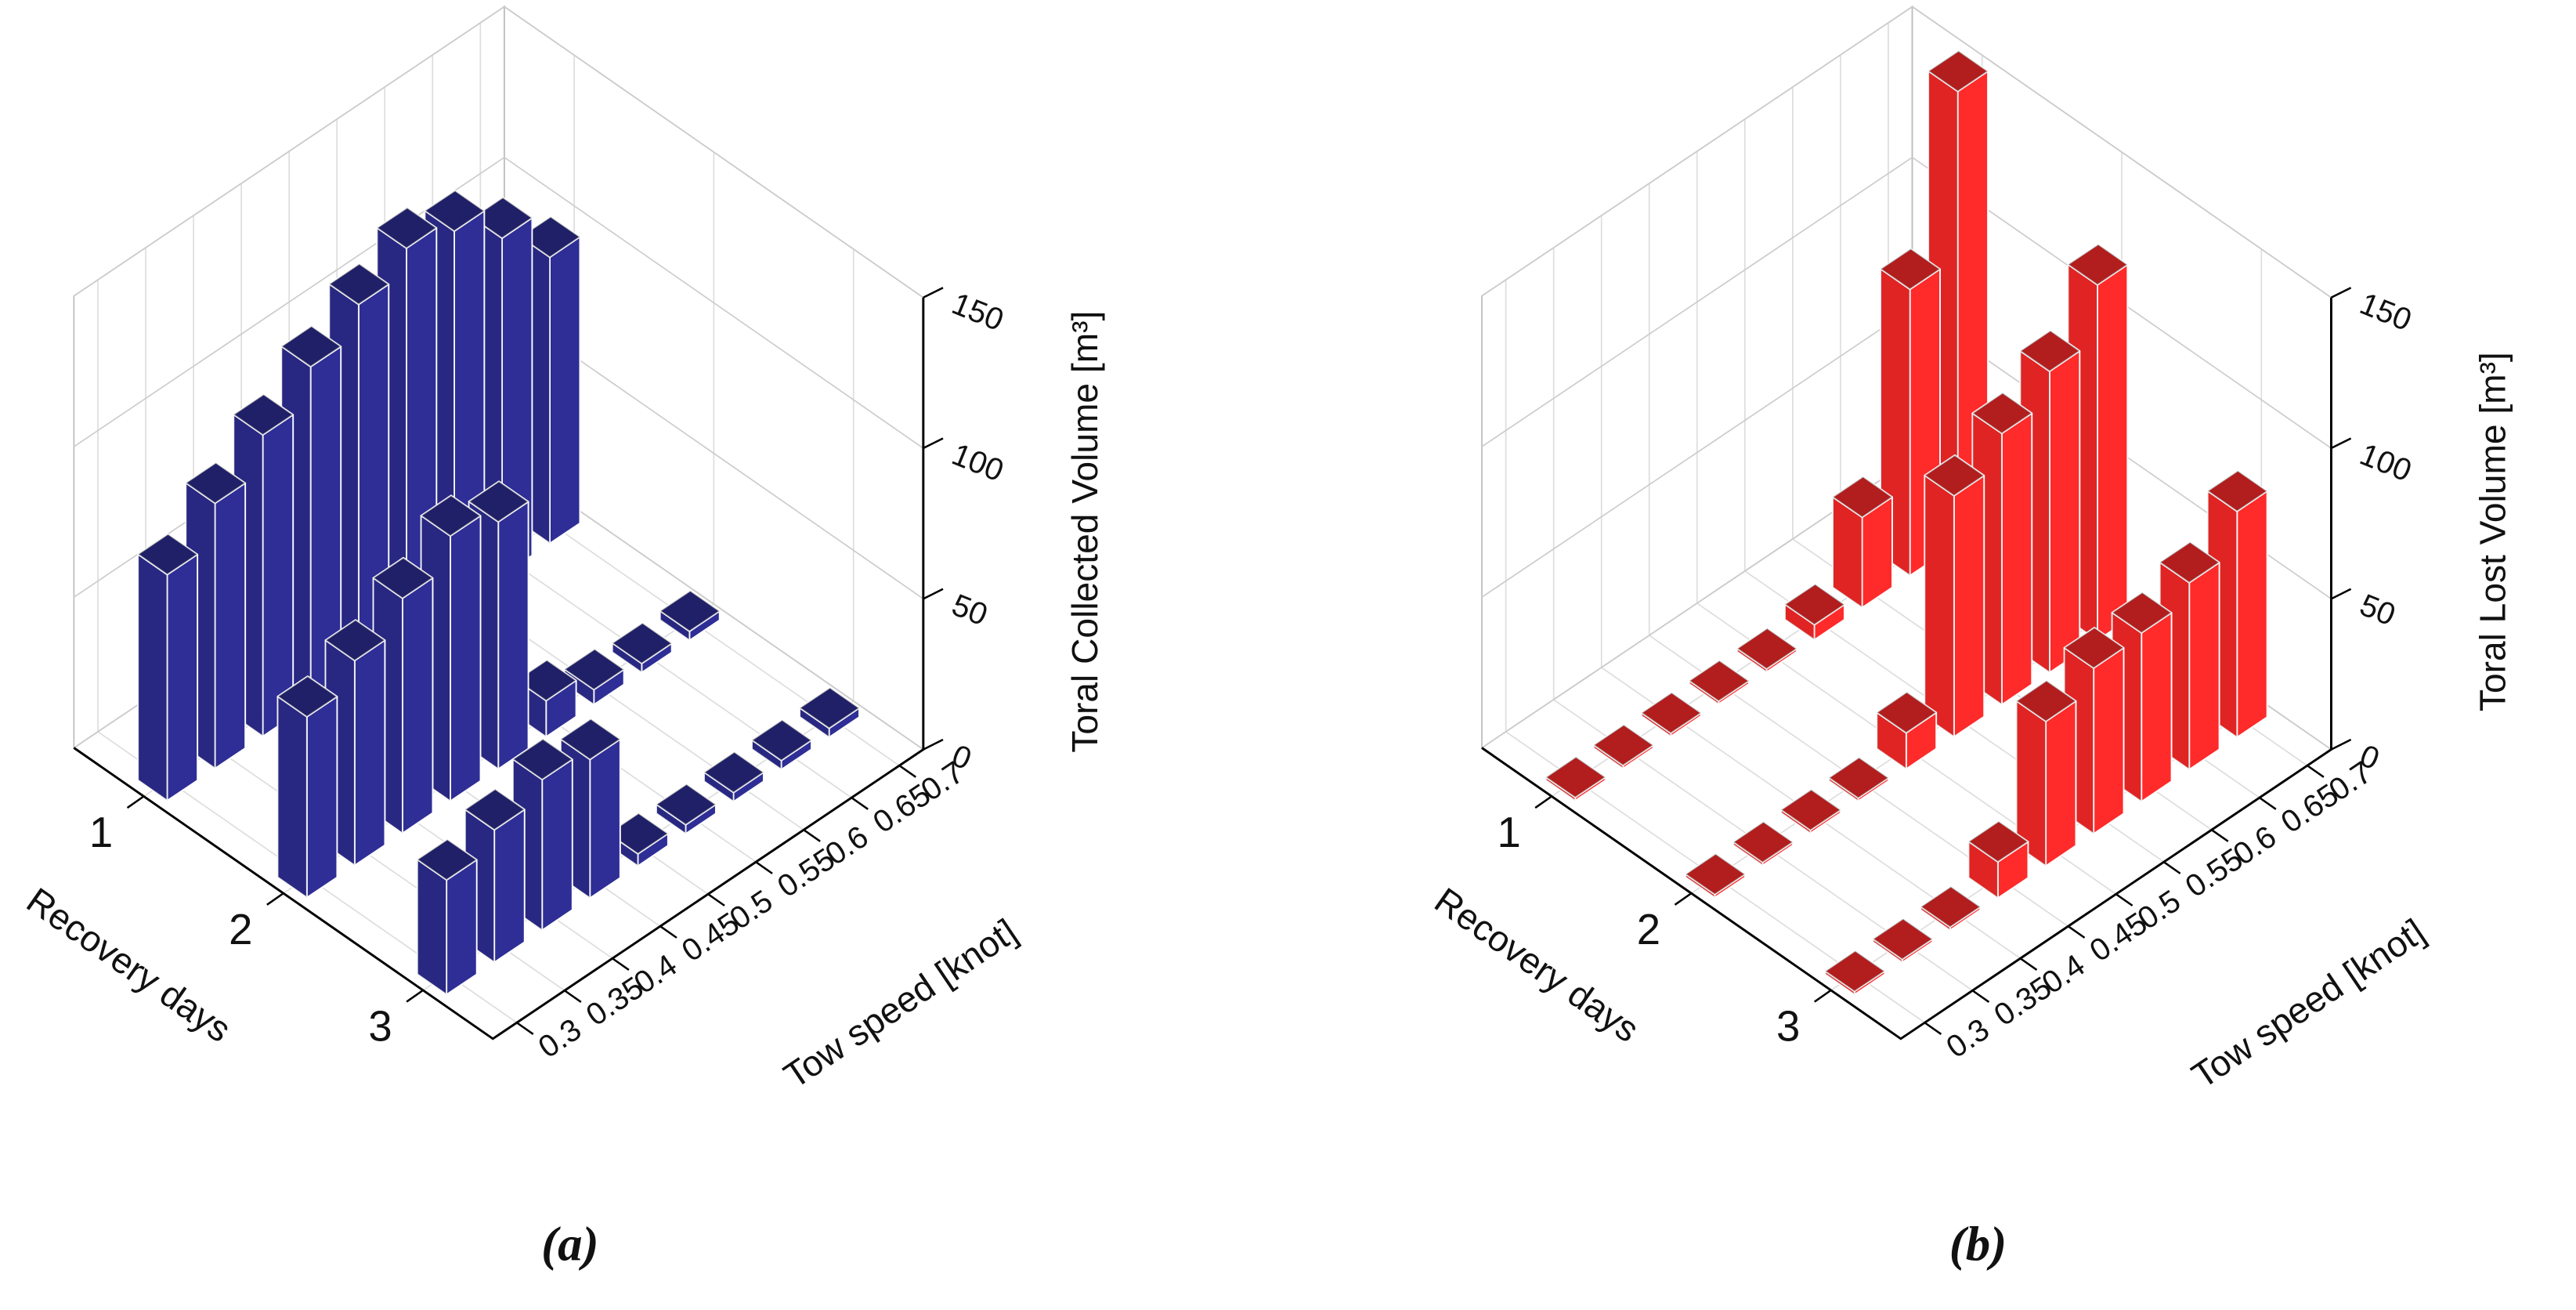 Image resolution: width=2576 pixels, height=1310 pixels. What do you see at coordinates (1508, 832) in the screenshot?
I see `x-tick-label: 1` at bounding box center [1508, 832].